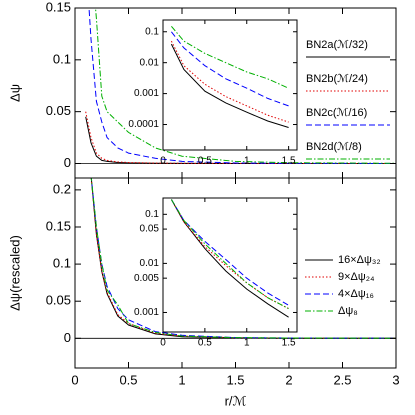  I want to click on legend-label: 9×Δψ₂₄, so click(356, 277).